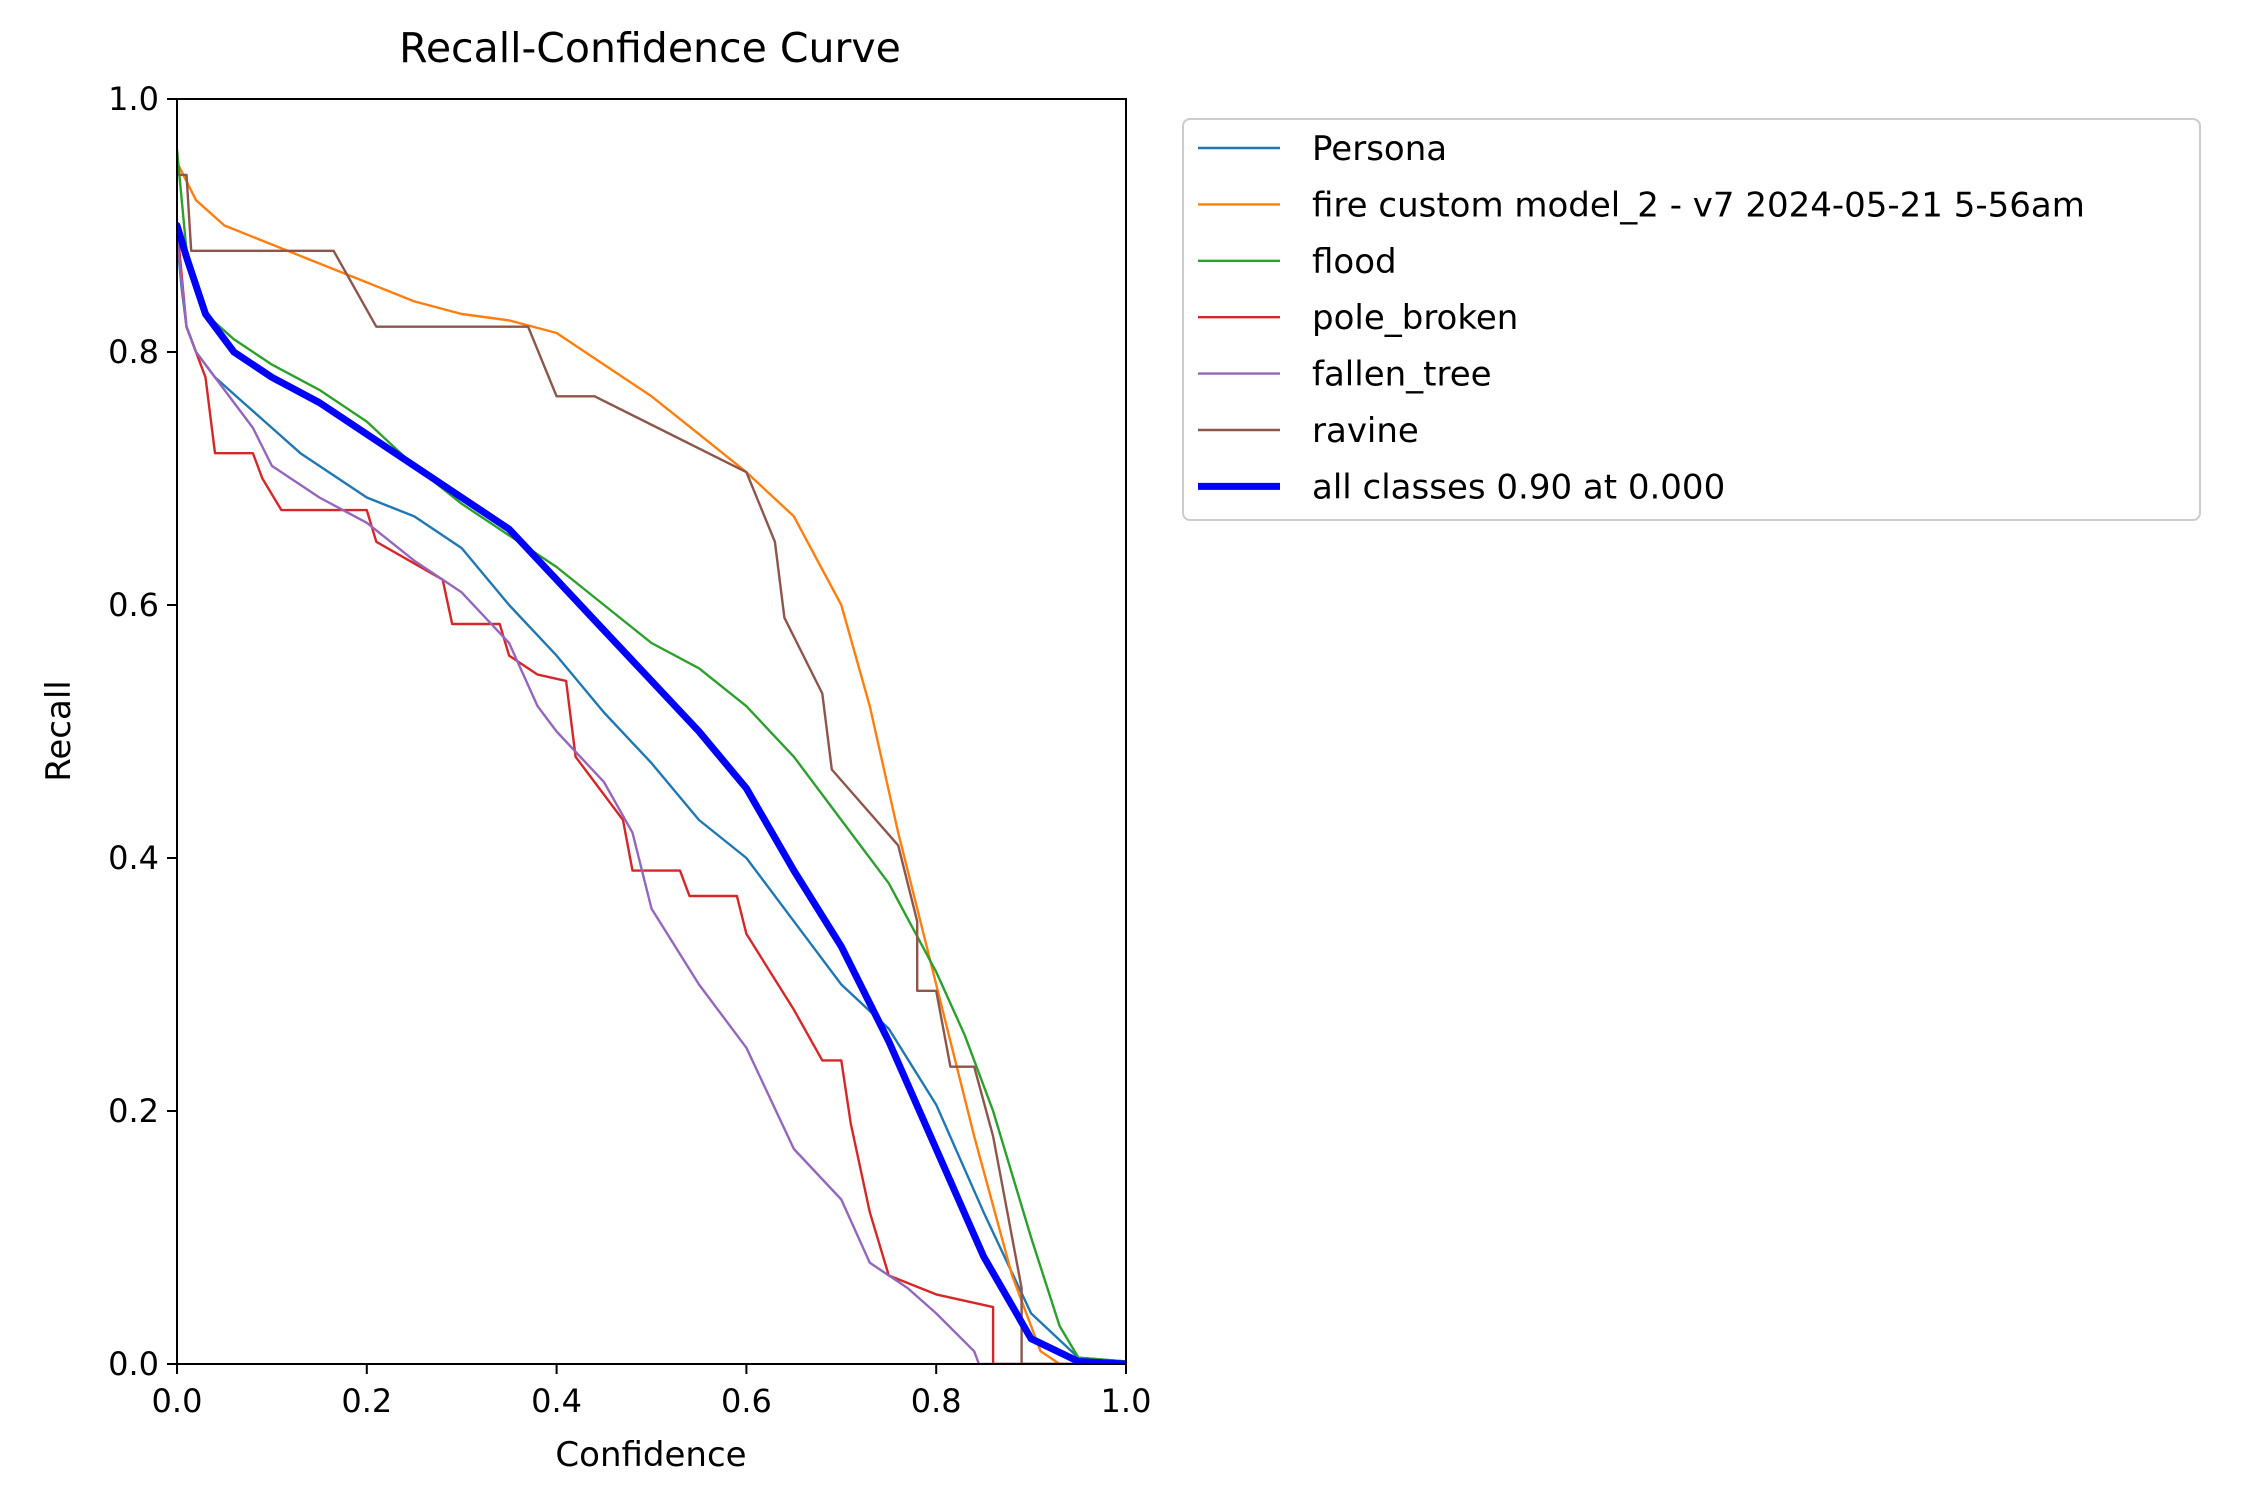 The width and height of the screenshot is (2250, 1500). Describe the element at coordinates (1415, 318) in the screenshot. I see `legend-label: pole_broken` at that location.